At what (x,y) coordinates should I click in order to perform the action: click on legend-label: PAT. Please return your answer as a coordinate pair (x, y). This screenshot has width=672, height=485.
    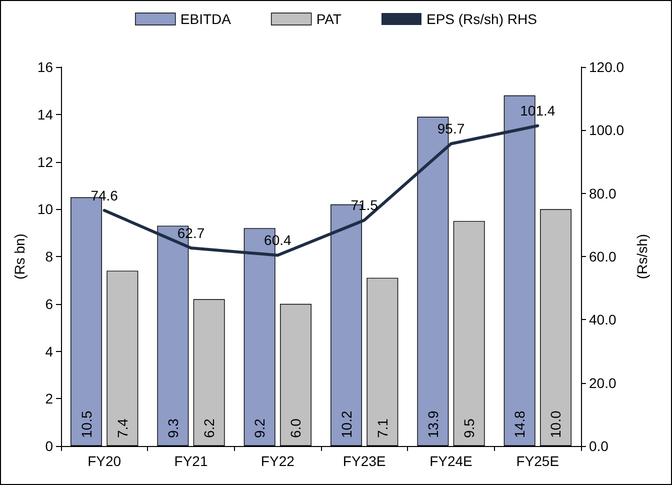
    Looking at the image, I should click on (329, 19).